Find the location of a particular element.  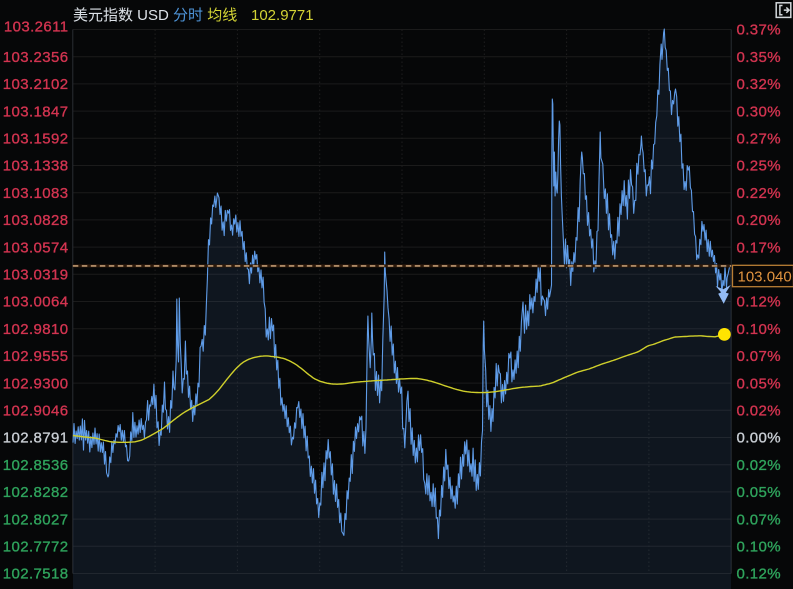

svg-text: 0.00% is located at coordinates (759, 438).